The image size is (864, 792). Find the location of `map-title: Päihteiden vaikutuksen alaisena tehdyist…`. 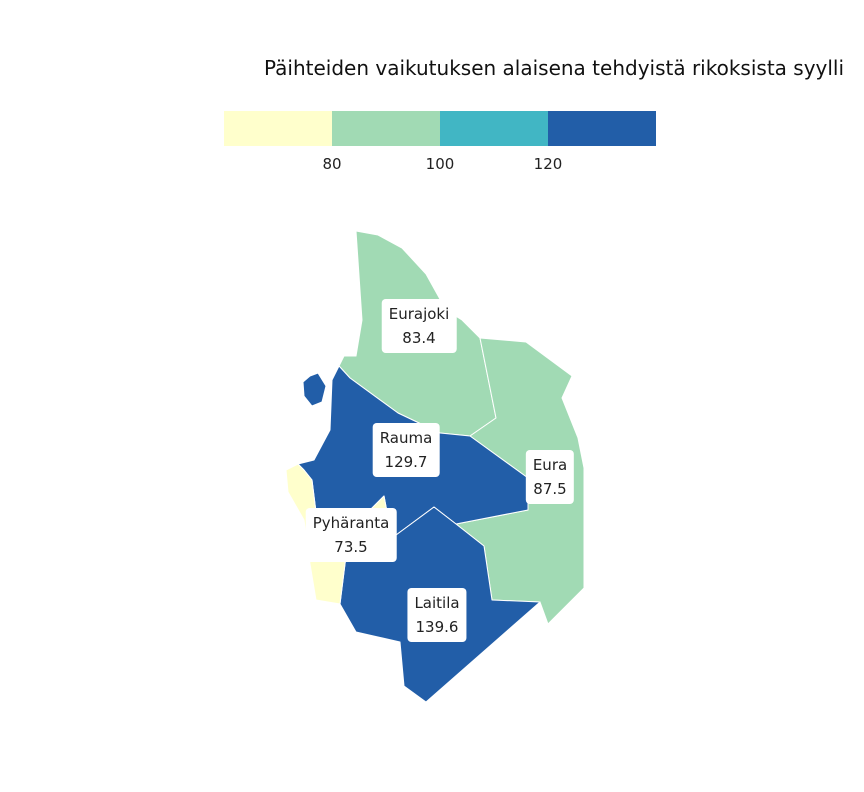

map-title: Päihteiden vaikutuksen alaisena tehdyist… is located at coordinates (554, 68).